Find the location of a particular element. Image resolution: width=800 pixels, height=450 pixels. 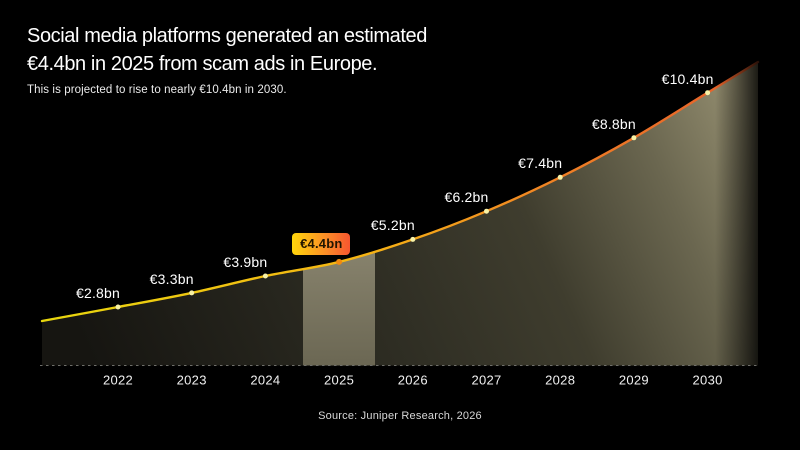

x-axis-label: 2028 is located at coordinates (560, 380).